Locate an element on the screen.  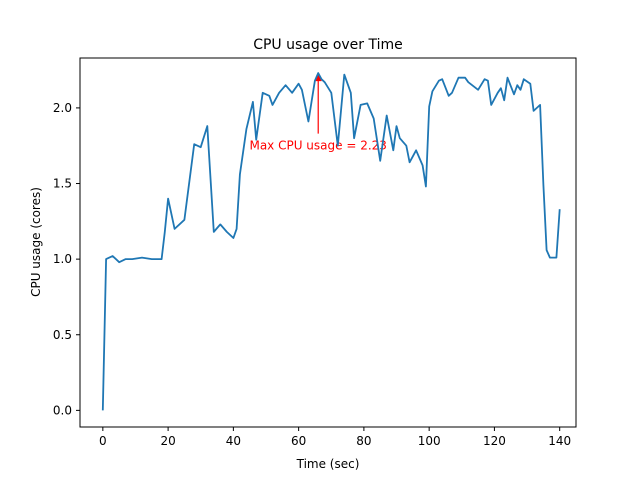
x-tick-label: 60 is located at coordinates (298, 441).